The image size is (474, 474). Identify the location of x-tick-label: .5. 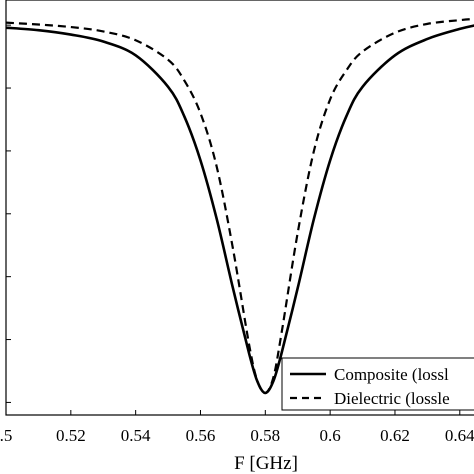
(6, 435).